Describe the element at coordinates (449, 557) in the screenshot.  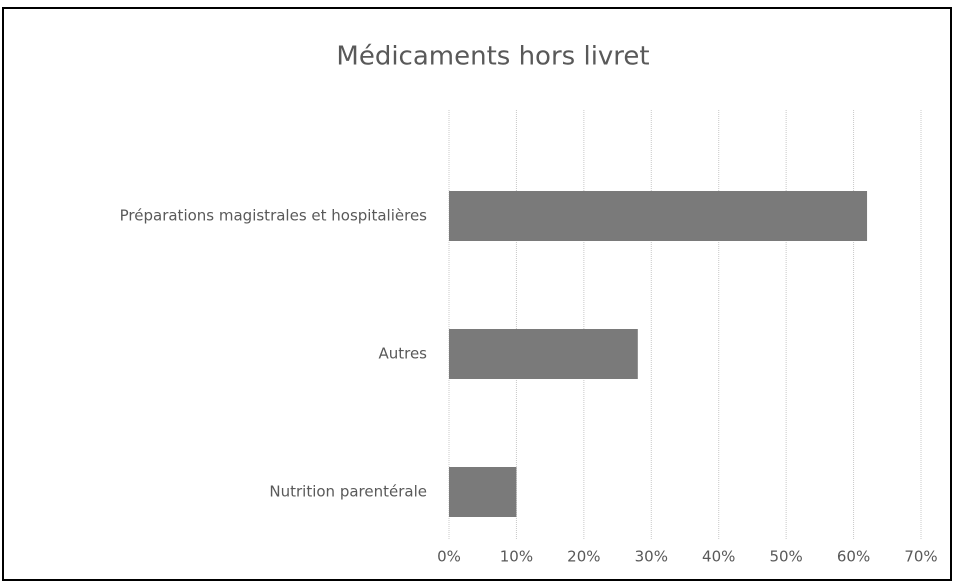
I see `x-tick-label: 0%` at that location.